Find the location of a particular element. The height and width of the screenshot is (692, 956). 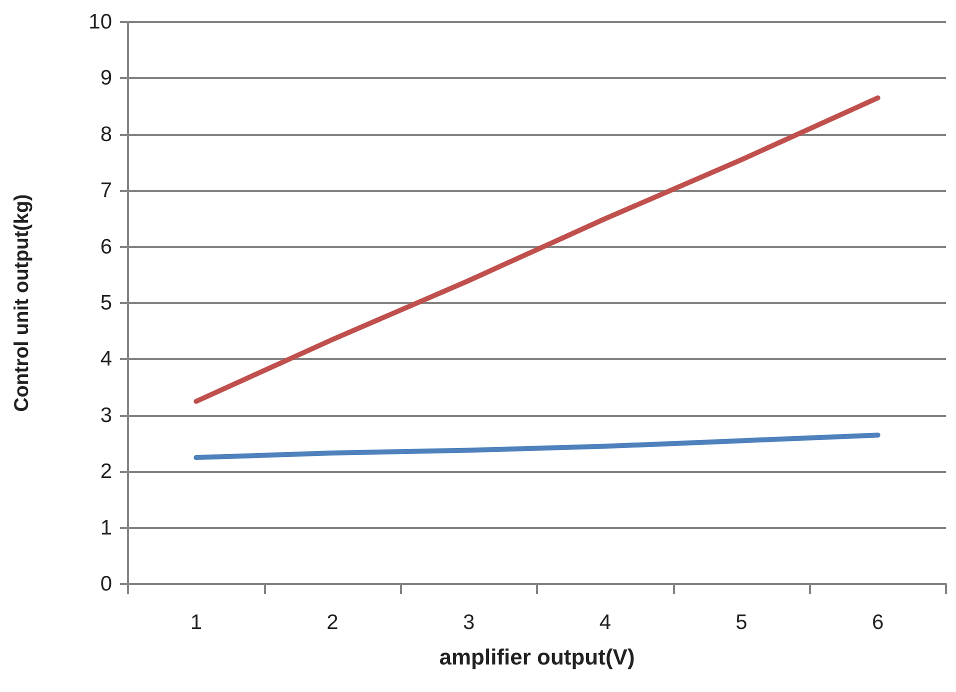

y-axis-title: Control unit output(kg) is located at coordinates (22, 303).